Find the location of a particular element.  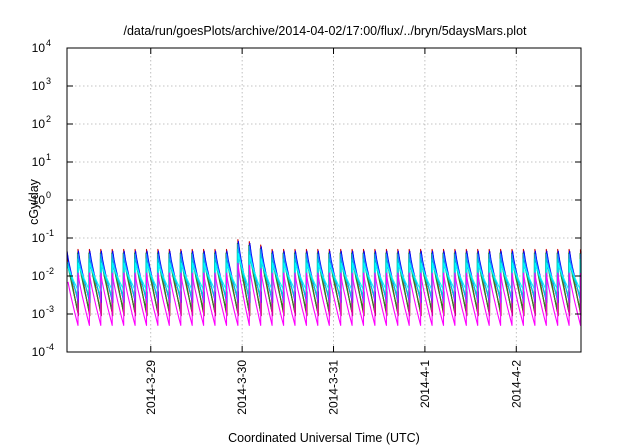

x-tick-label: 2014-3-31 is located at coordinates (334, 387).